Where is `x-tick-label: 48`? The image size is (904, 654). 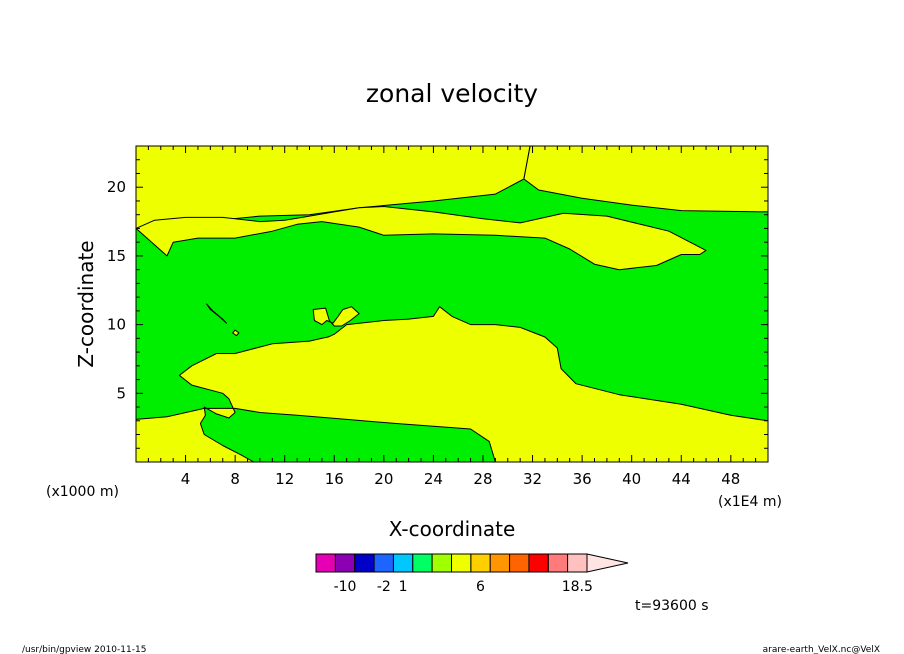
x-tick-label: 48 is located at coordinates (730, 479).